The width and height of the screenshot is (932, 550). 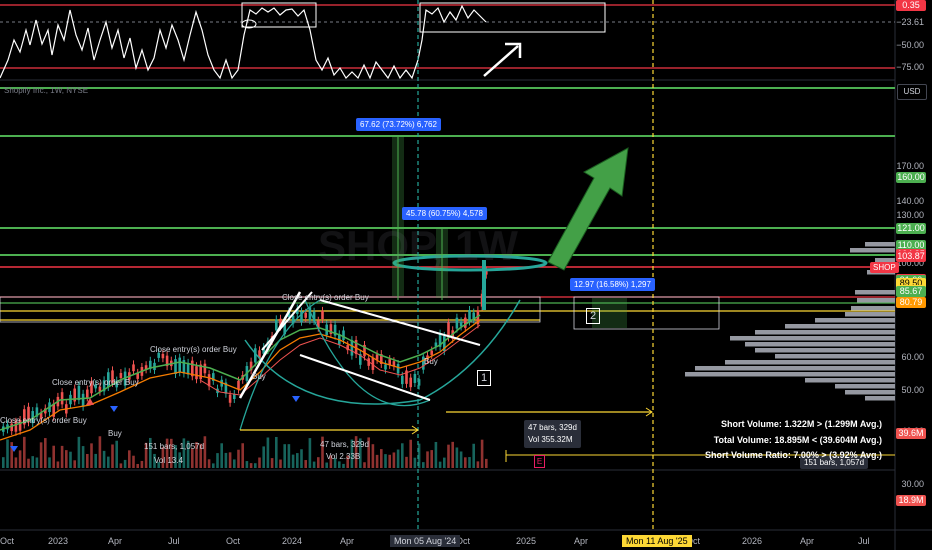 What do you see at coordinates (657, 541) in the screenshot?
I see `time-highlight-2: Mon 11 Aug '25` at bounding box center [657, 541].